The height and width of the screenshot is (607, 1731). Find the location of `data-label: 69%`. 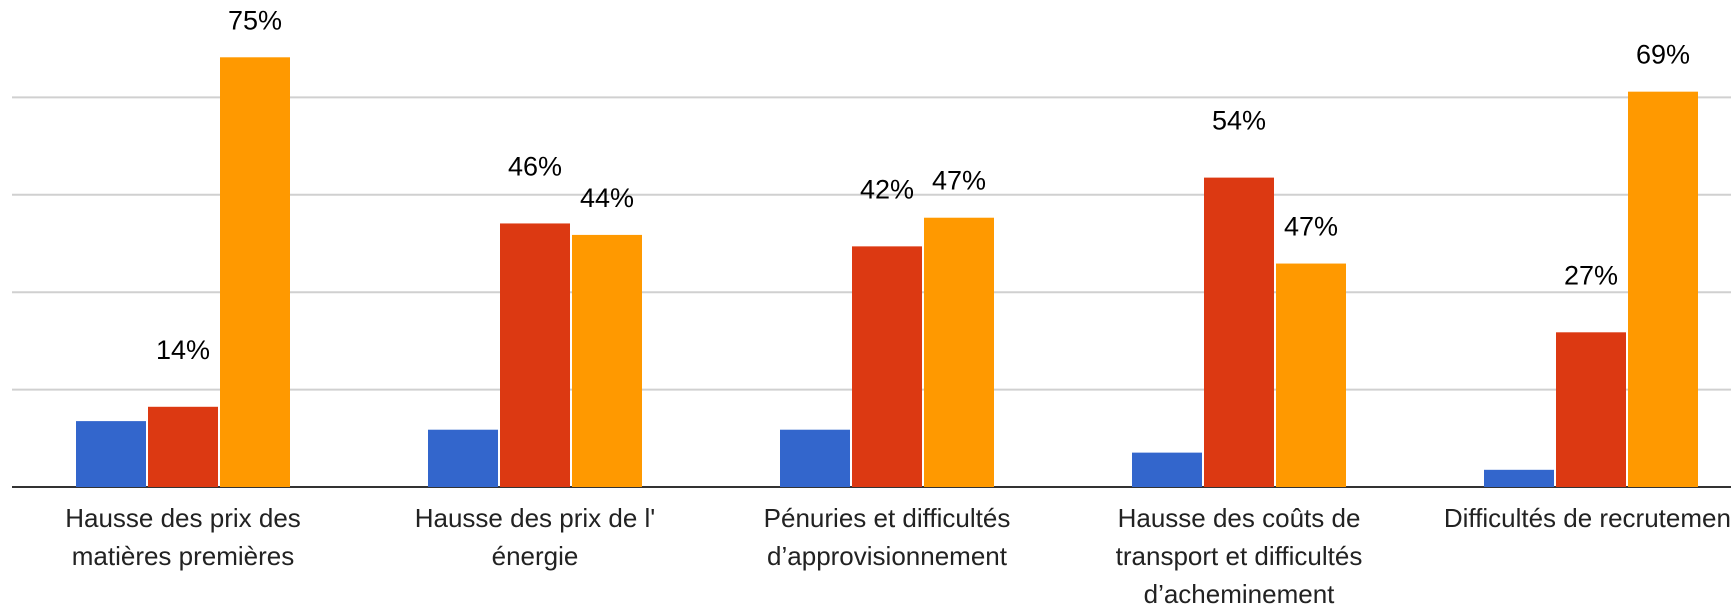

data-label: 69% is located at coordinates (1663, 55).